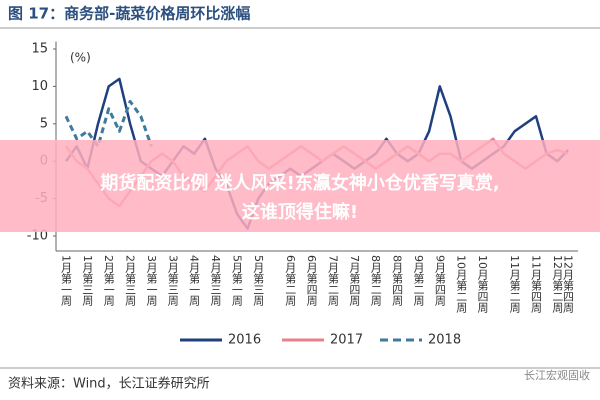 This screenshot has width=600, height=400. Describe the element at coordinates (109, 384) in the screenshot. I see `source: 资料来源：Wind，长江证券研究所` at that location.